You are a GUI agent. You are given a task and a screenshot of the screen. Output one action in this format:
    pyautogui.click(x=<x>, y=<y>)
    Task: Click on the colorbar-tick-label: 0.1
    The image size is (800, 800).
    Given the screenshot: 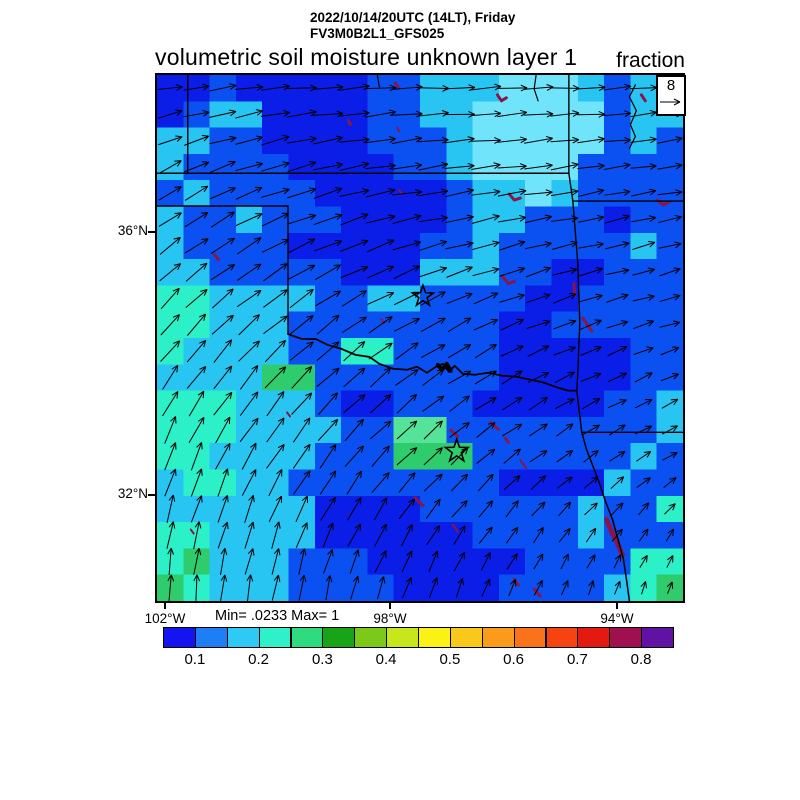 What is the action you would take?
    pyautogui.click(x=195, y=659)
    